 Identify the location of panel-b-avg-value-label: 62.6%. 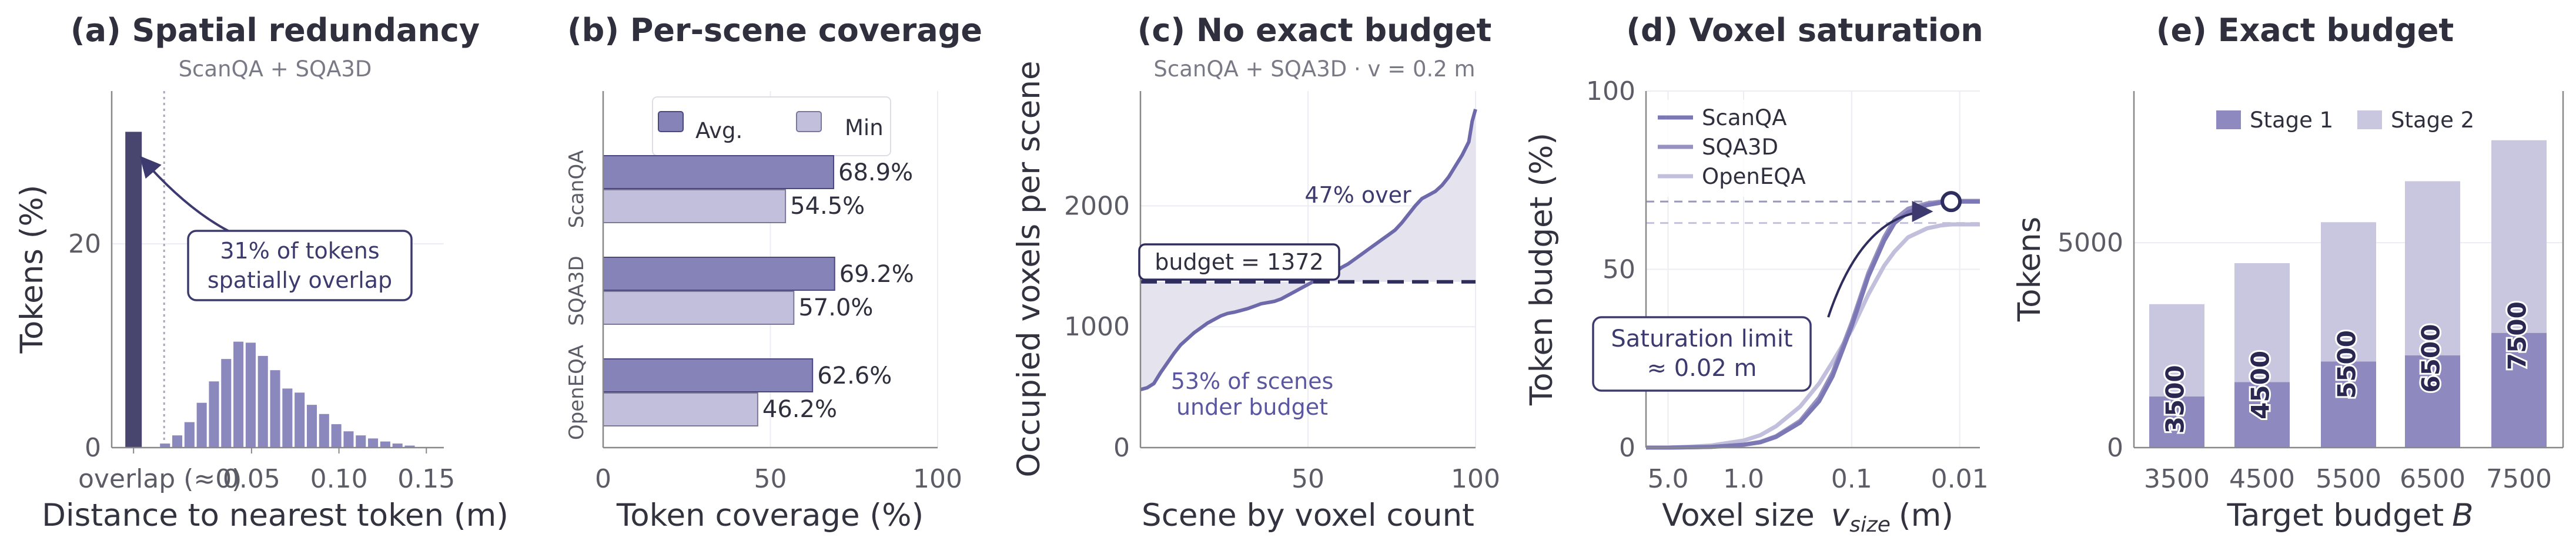
(854, 375).